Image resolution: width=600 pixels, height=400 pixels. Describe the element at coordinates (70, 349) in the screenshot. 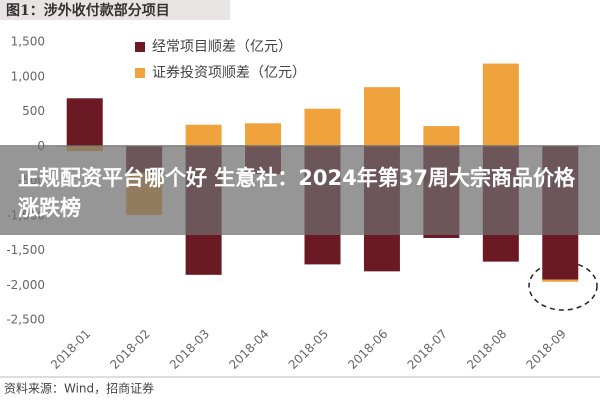

I see `x-tick-label: 2018-01` at that location.